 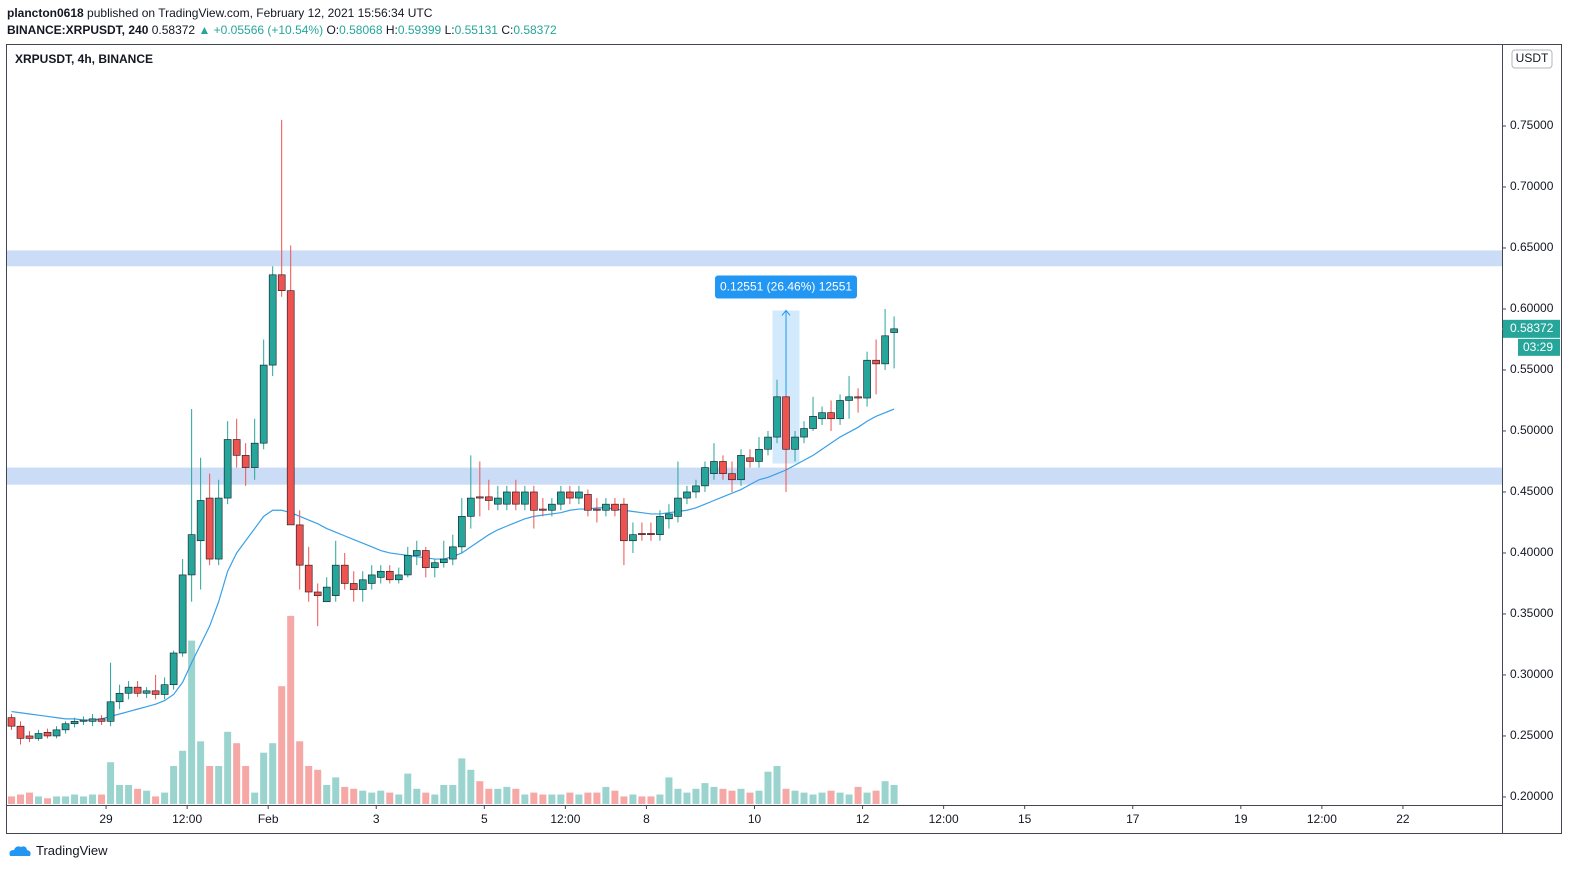 I want to click on y-tick-label: 0.55000, so click(x=1532, y=369).